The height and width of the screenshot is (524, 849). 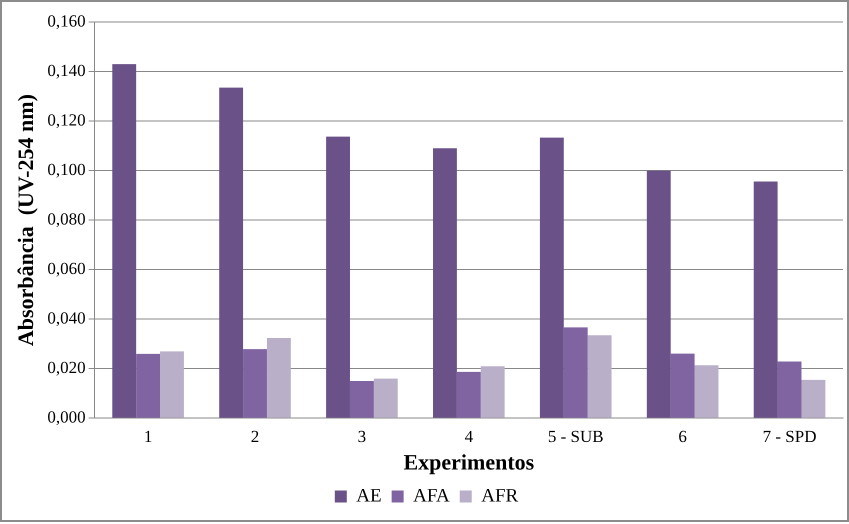 I want to click on x-tick-label: 6, so click(x=682, y=436).